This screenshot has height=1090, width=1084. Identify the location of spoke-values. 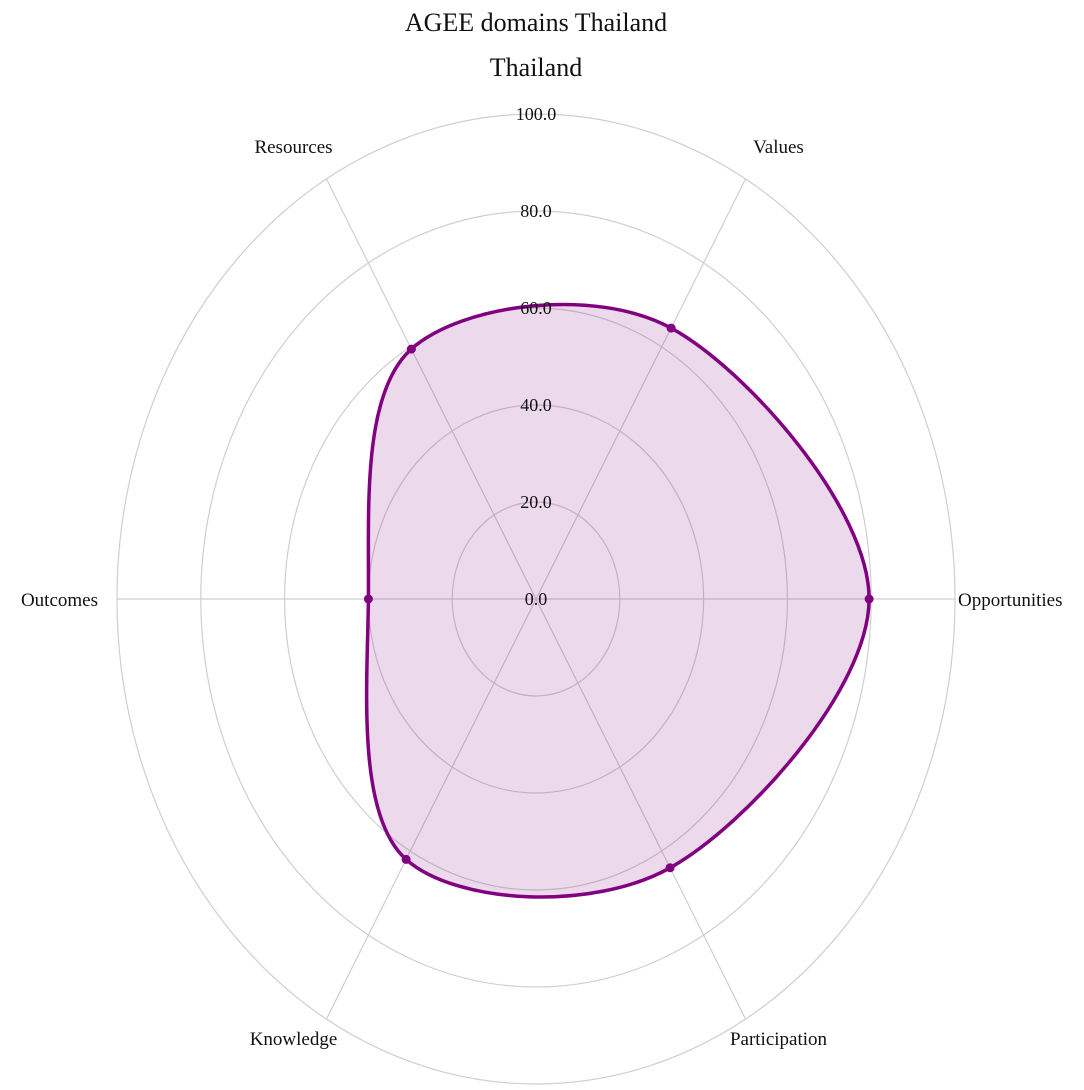
(641, 389).